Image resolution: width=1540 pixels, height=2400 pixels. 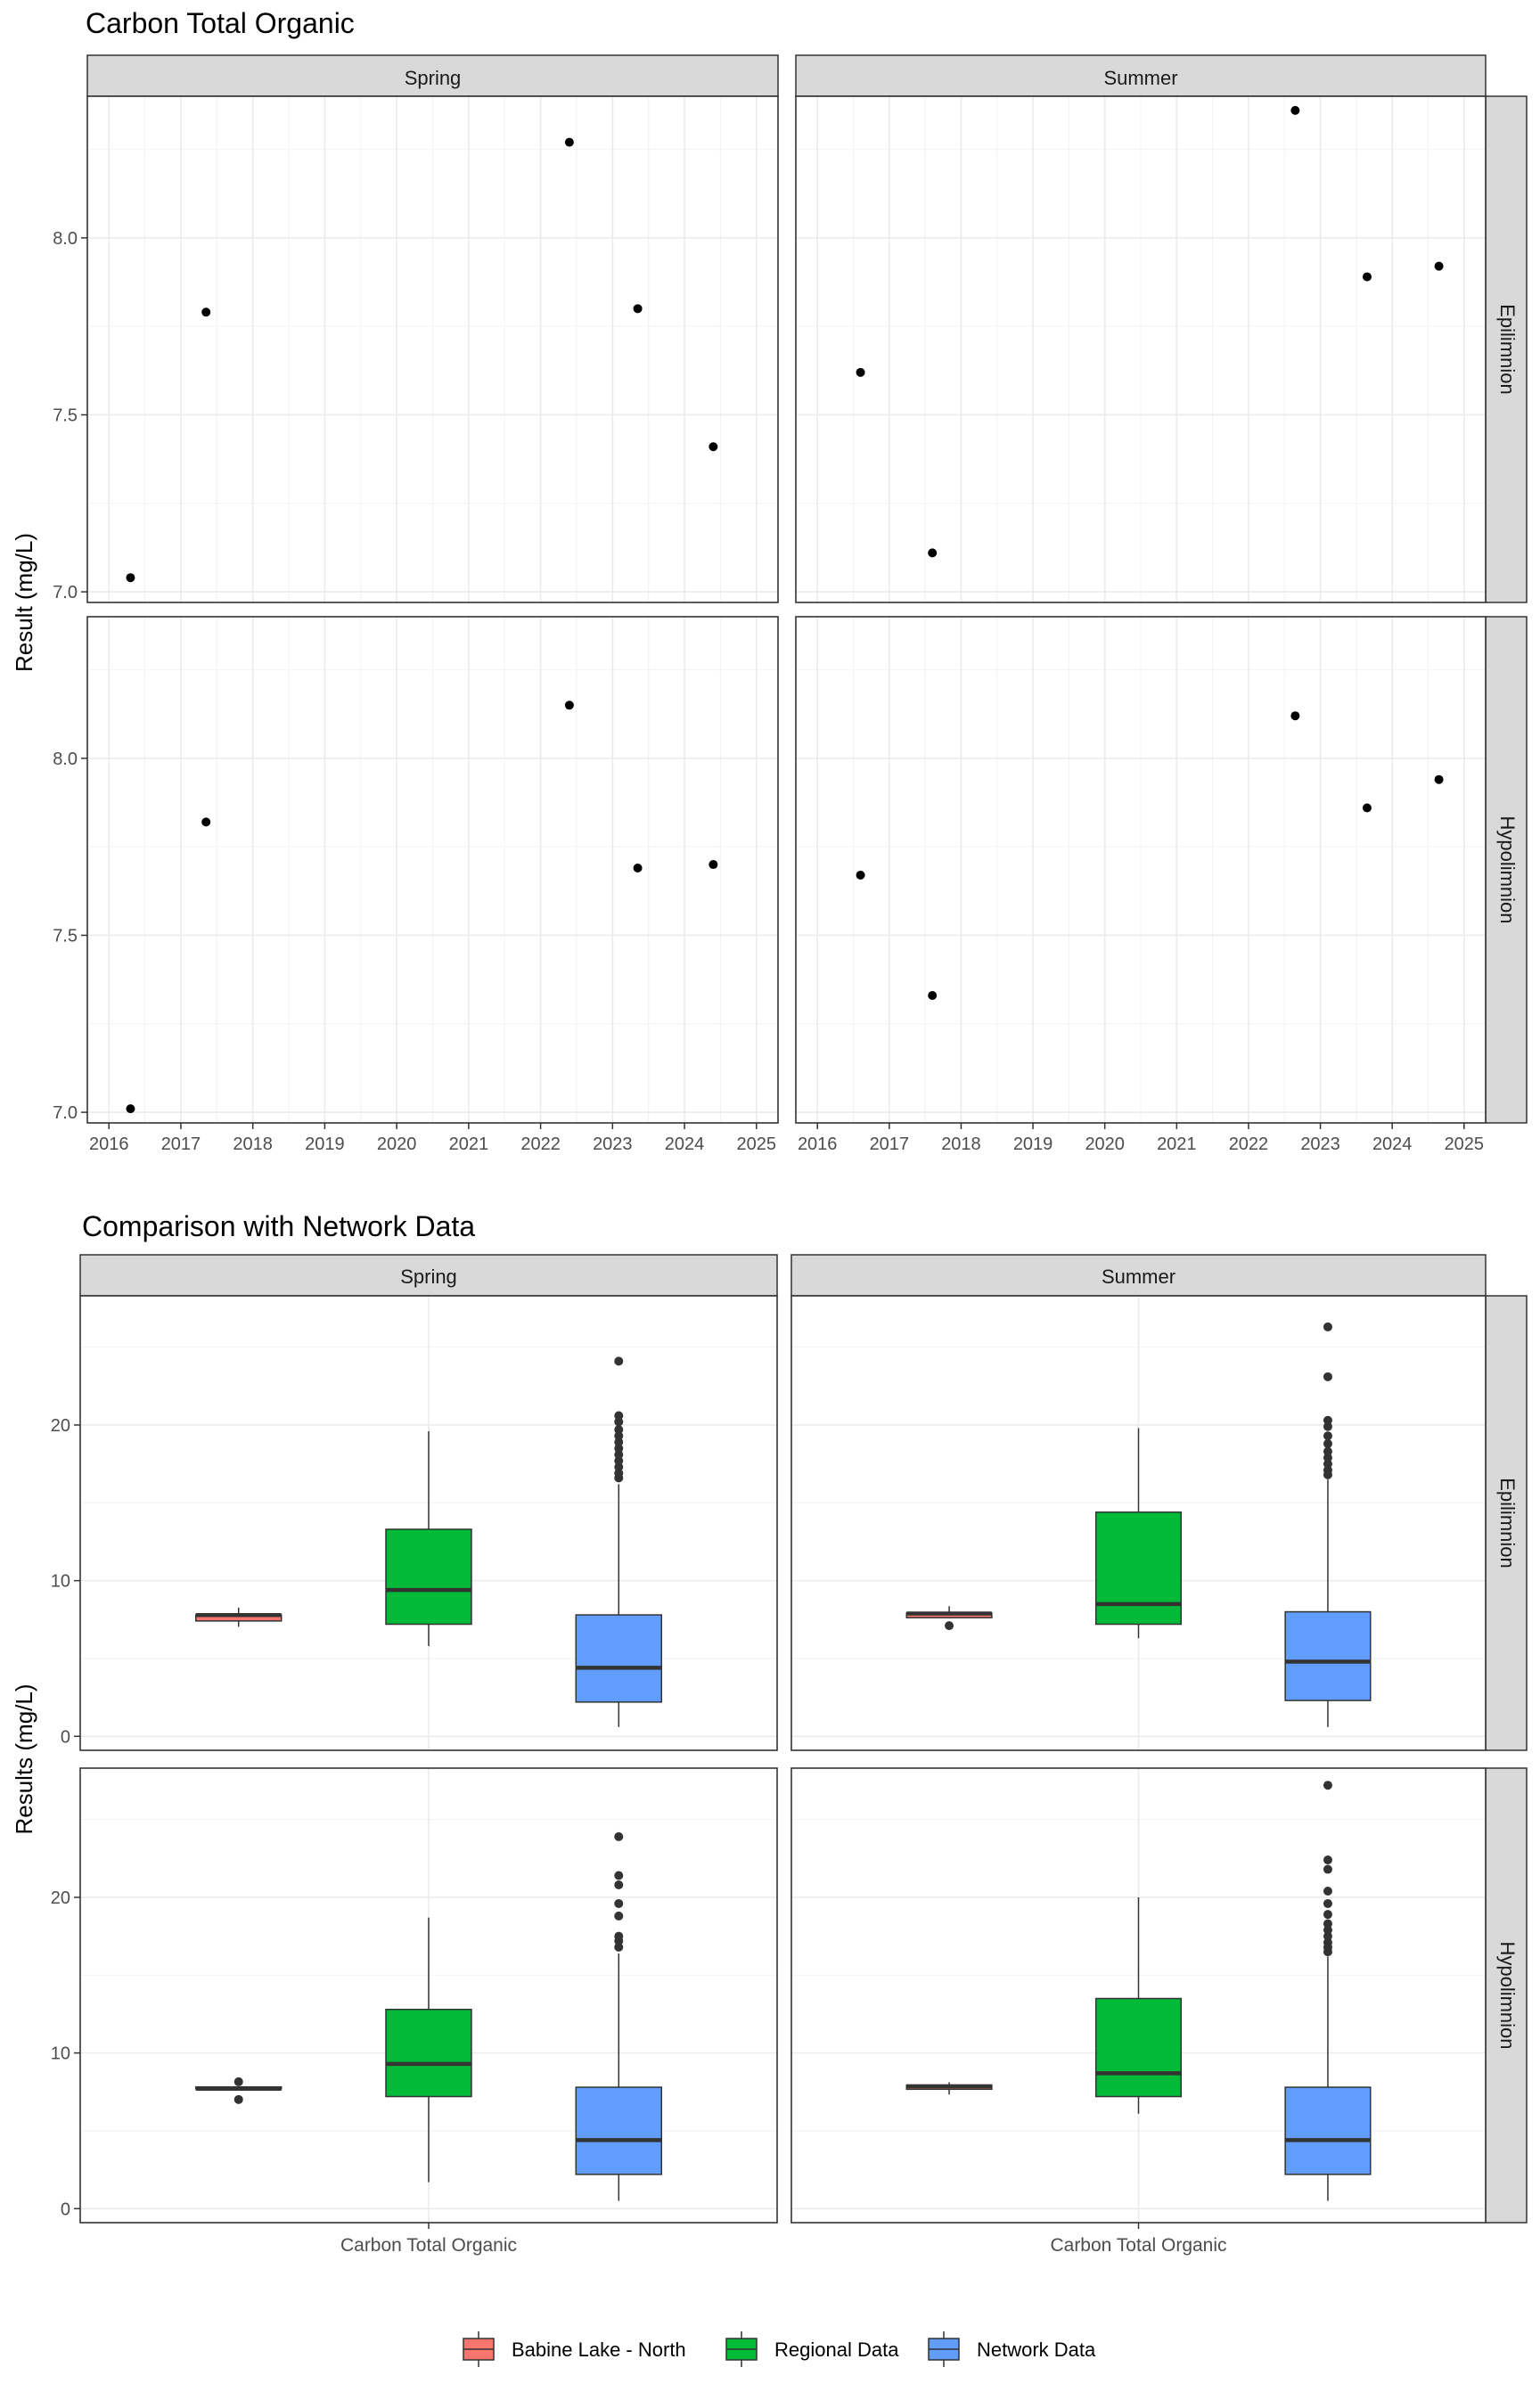 I want to click on x-tick-label: 2020, so click(x=397, y=1144).